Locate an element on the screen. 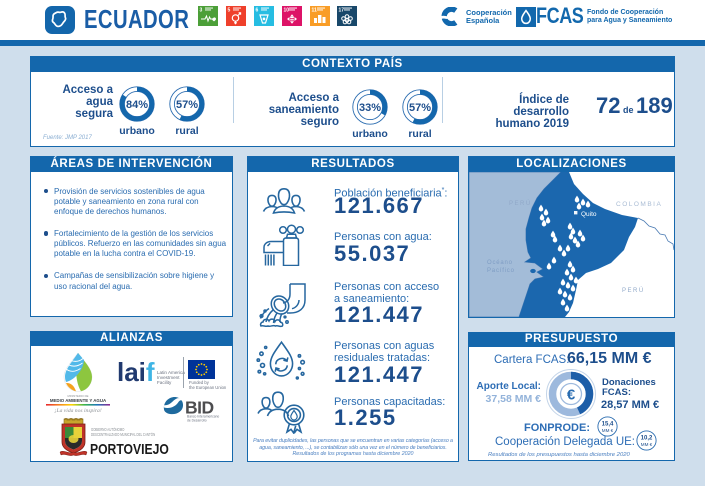 The width and height of the screenshot is (705, 486). svg-text: COLOMBIA is located at coordinates (639, 204).